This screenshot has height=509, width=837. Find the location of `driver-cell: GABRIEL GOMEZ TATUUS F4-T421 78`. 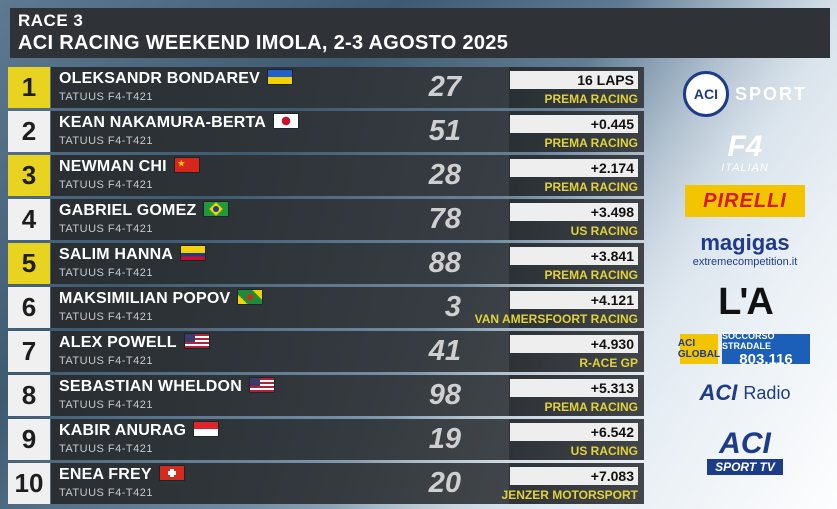

driver-cell: GABRIEL GOMEZ TATUUS F4-T421 78 is located at coordinates (280, 219).